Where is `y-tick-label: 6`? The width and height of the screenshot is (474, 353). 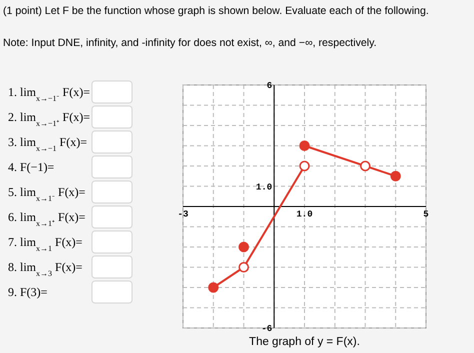 y-tick-label: 6 is located at coordinates (269, 86).